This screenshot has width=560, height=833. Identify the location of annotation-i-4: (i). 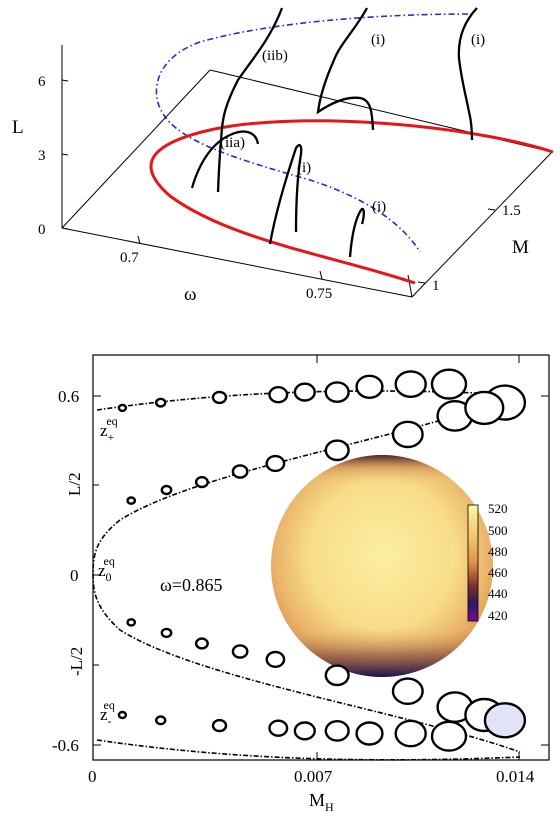
(379, 207).